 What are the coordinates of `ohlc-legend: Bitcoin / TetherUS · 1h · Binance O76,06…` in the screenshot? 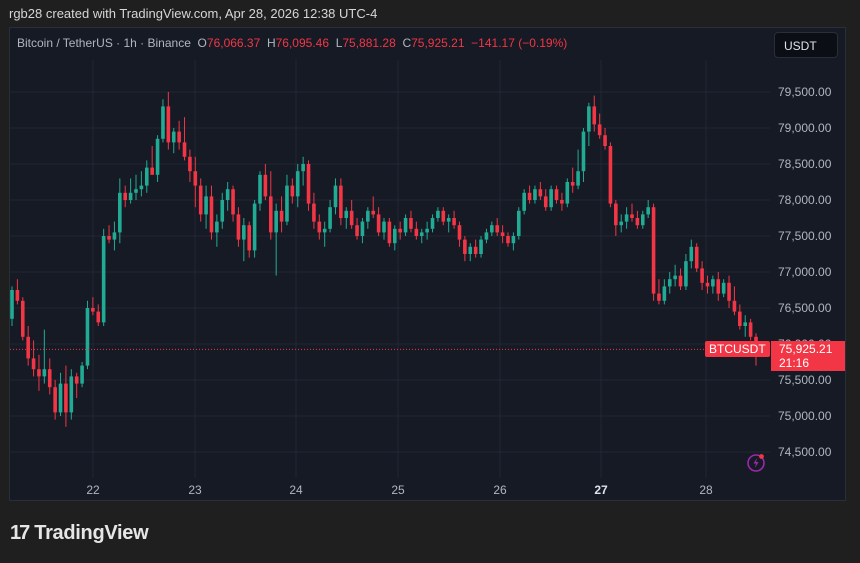 It's located at (292, 43).